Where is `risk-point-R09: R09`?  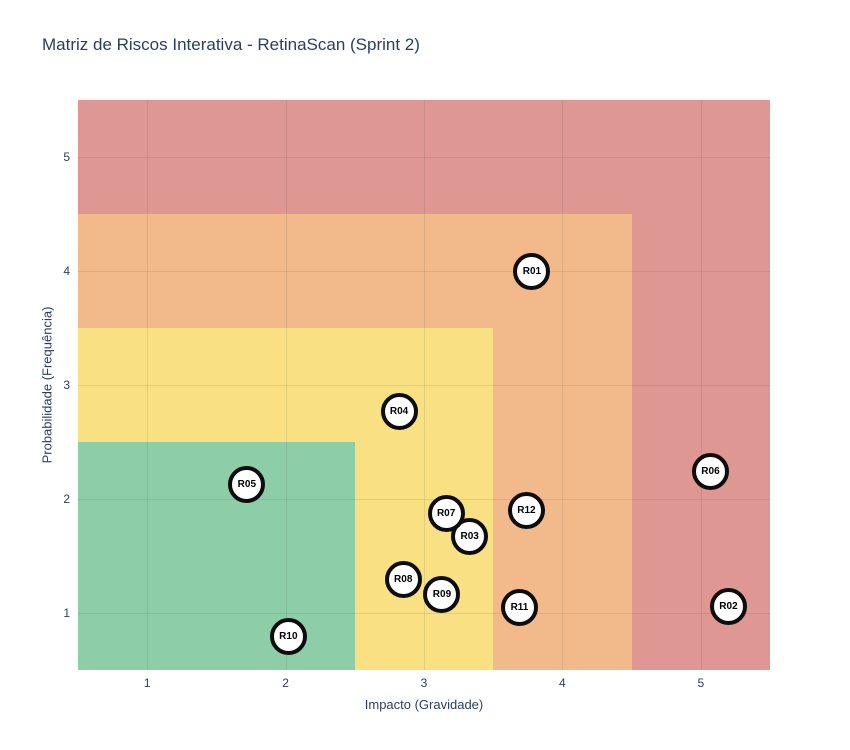 risk-point-R09: R09 is located at coordinates (442, 595).